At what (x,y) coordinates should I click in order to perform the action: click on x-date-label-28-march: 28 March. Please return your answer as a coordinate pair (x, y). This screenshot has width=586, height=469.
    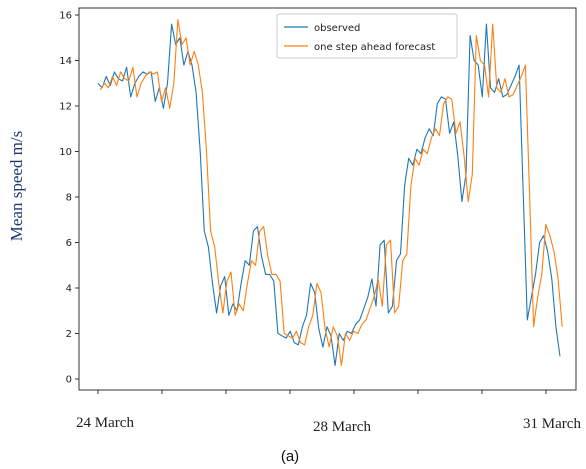
    Looking at the image, I should click on (342, 427).